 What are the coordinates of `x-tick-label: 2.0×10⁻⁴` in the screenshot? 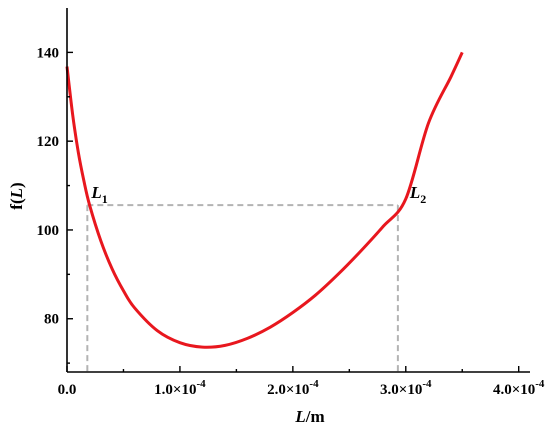 It's located at (293, 388).